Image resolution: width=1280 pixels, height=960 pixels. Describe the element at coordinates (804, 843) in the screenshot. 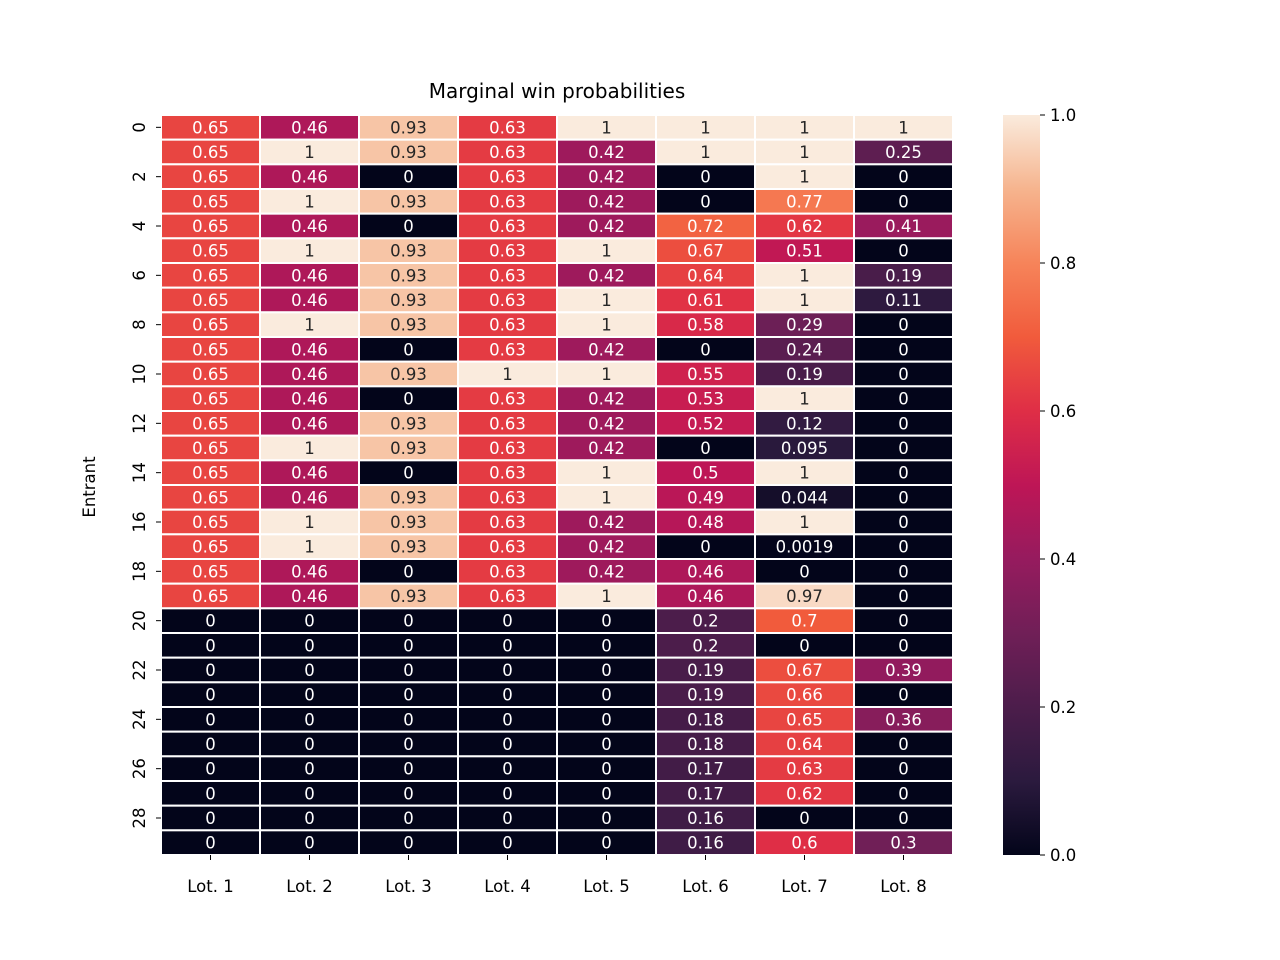

I see `cell-value-label: 0.6` at that location.